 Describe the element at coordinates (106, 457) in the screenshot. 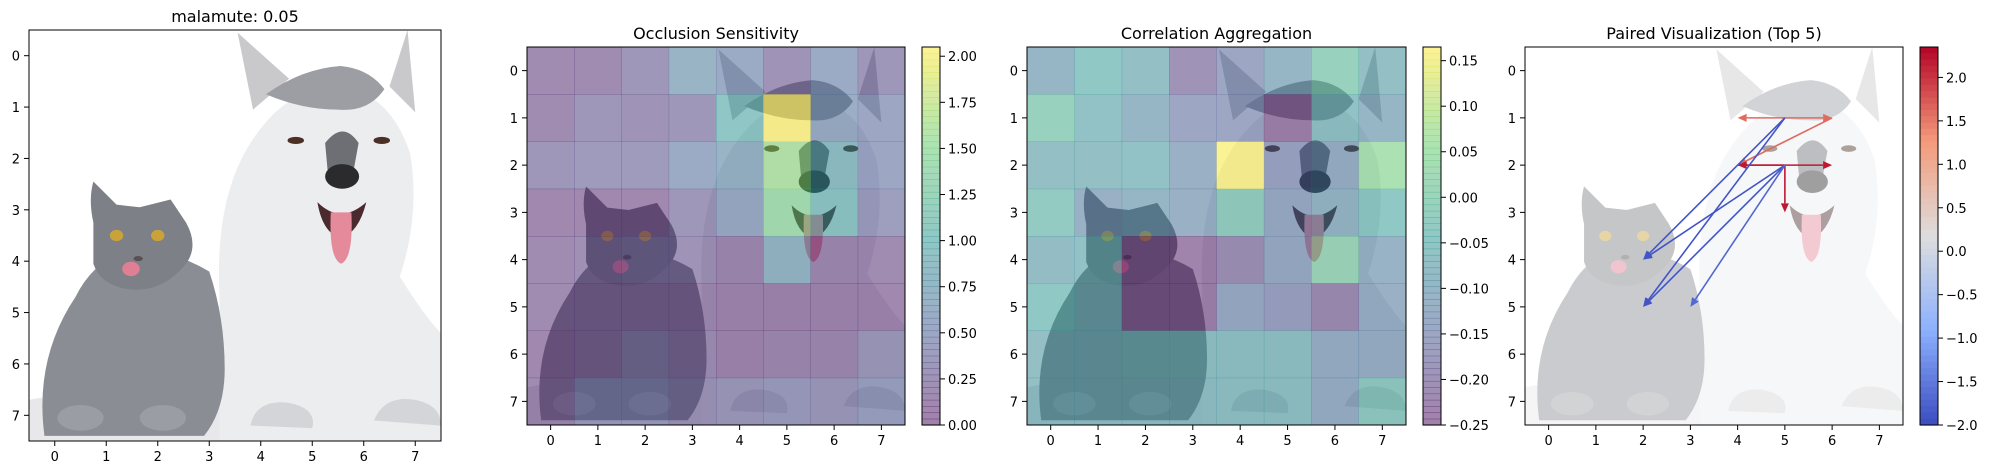

I see `x-tick-label: 1` at that location.